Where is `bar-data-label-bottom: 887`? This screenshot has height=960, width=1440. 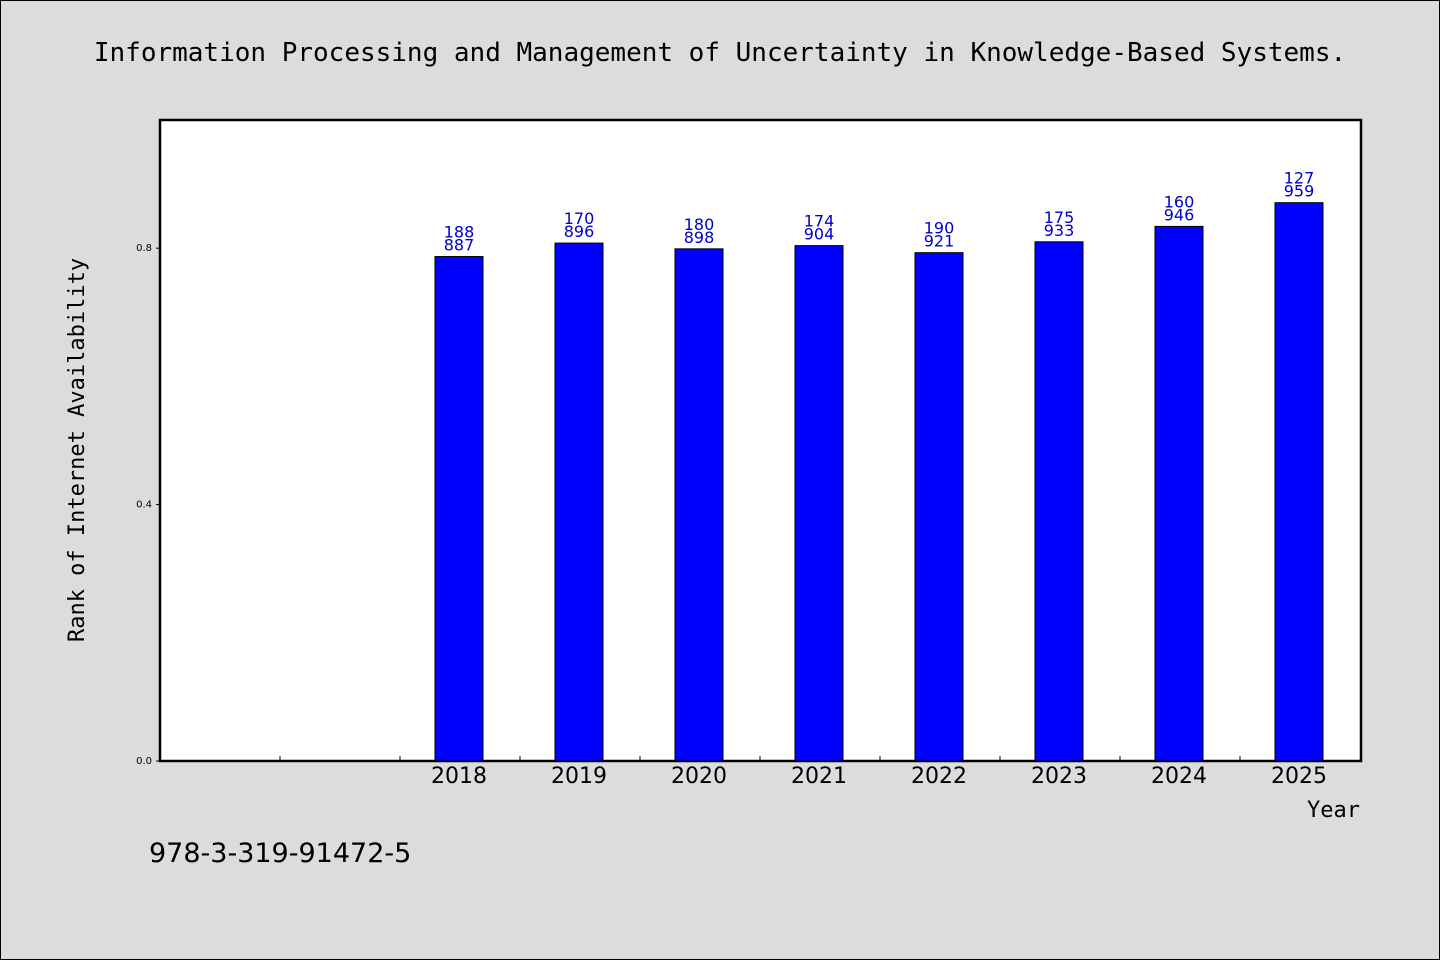
bar-data-label-bottom: 887 is located at coordinates (459, 245).